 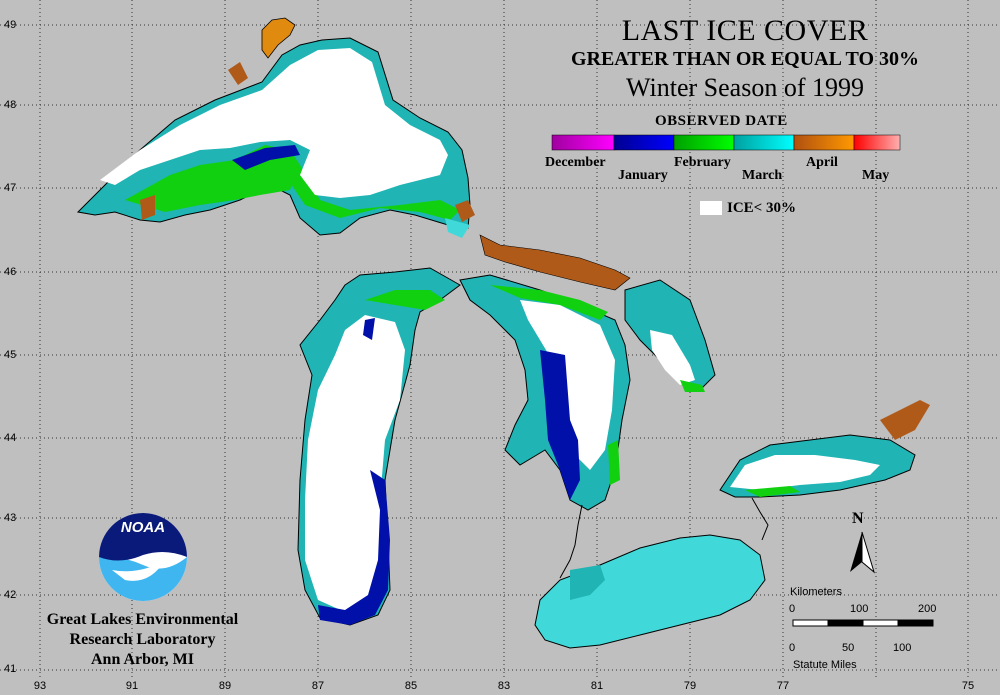 What do you see at coordinates (902, 648) in the screenshot?
I see `scale-mi-tick: 100` at bounding box center [902, 648].